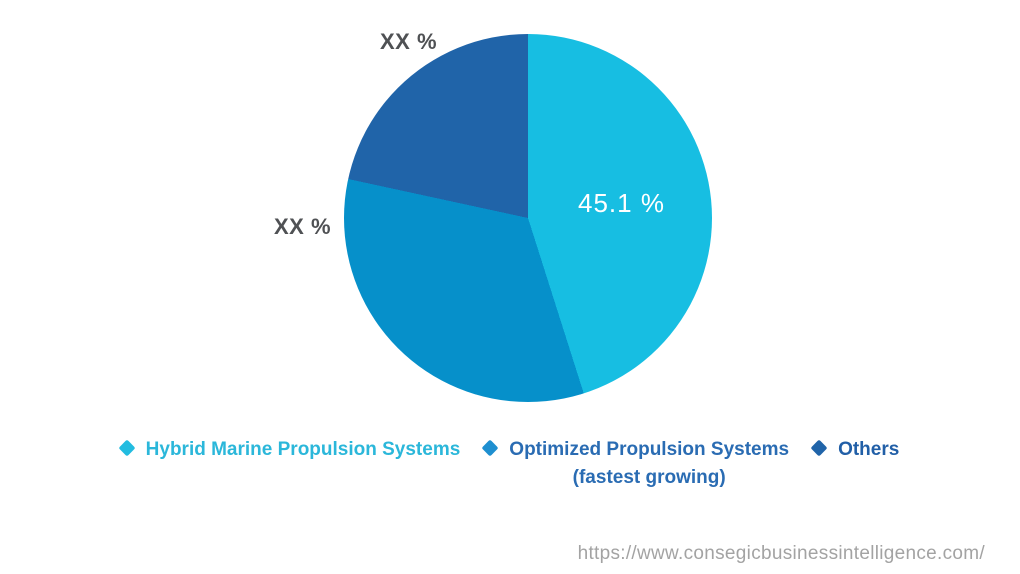 The height and width of the screenshot is (574, 1020). What do you see at coordinates (649, 477) in the screenshot?
I see `legend-sublabel-optimized: (fastest growing)` at bounding box center [649, 477].